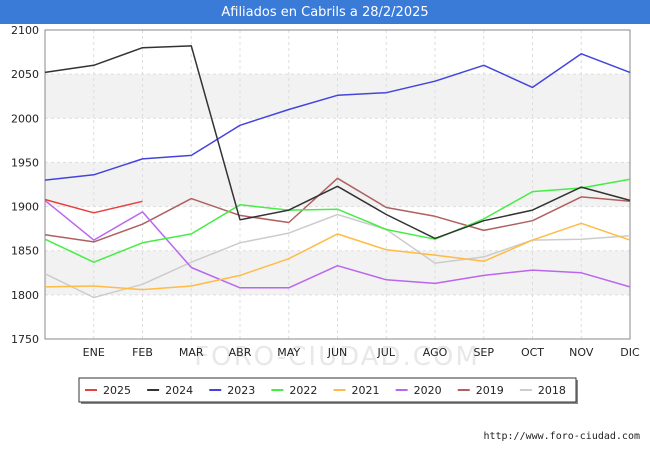 Image resolution: width=650 pixels, height=450 pixels. I want to click on legend-label-2024: 2024, so click(179, 390).